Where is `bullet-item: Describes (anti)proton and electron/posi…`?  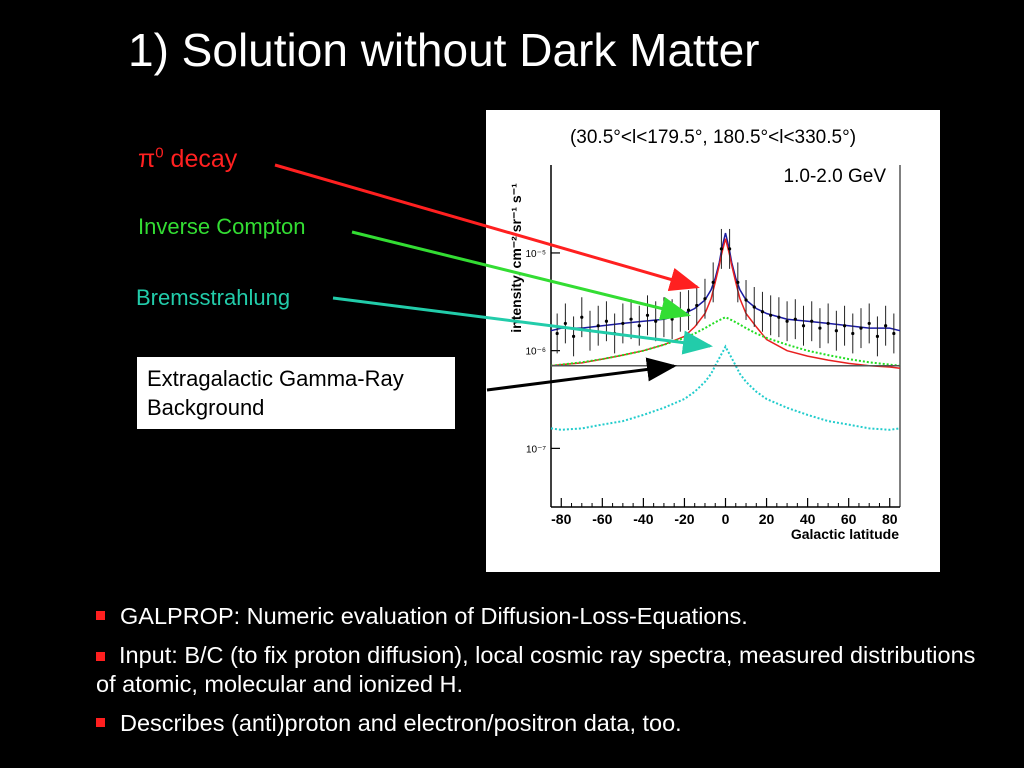
bullet-item: Describes (anti)proton and electron/posi… is located at coordinates (546, 723).